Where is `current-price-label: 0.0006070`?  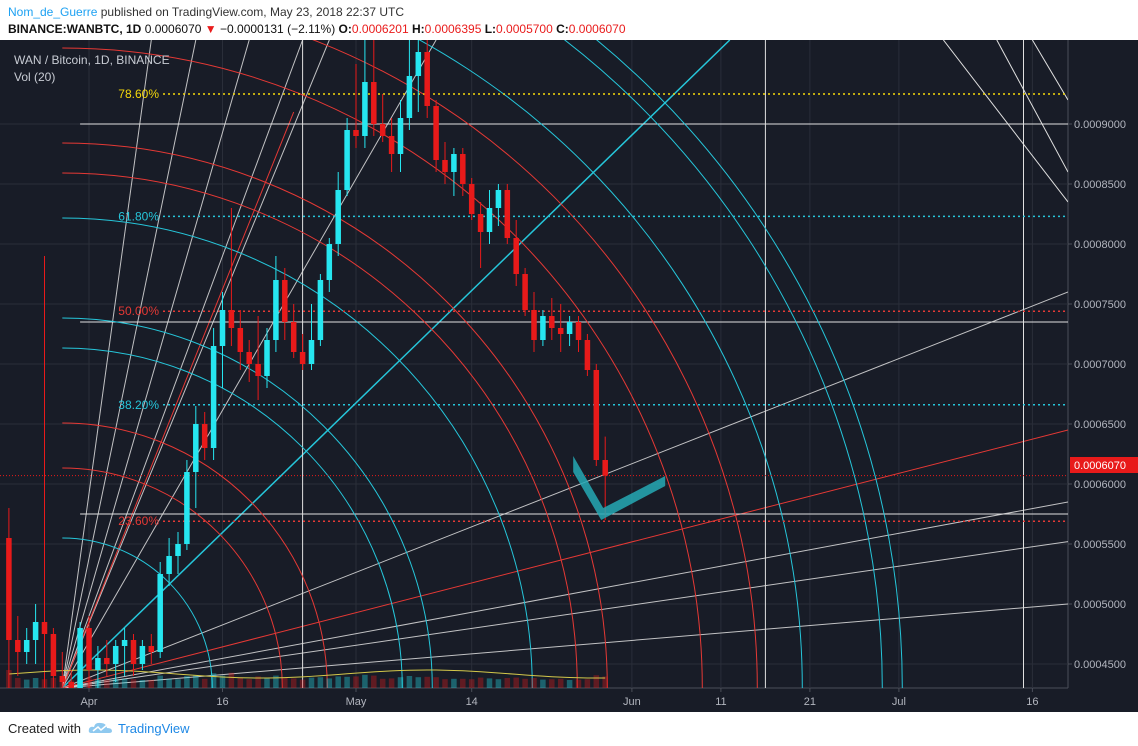 current-price-label: 0.0006070 is located at coordinates (1100, 466).